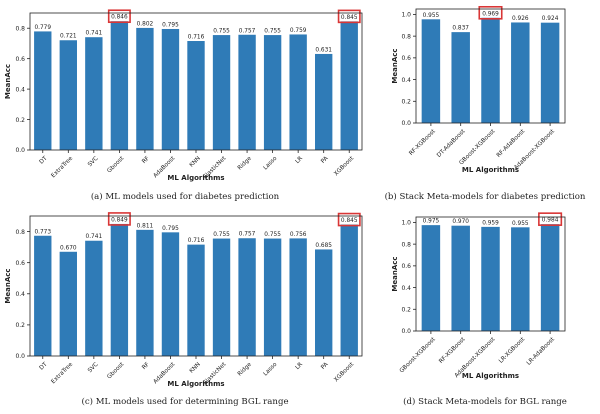  Describe the element at coordinates (170, 229) in the screenshot. I see `bar-value-label: 0.795` at that location.